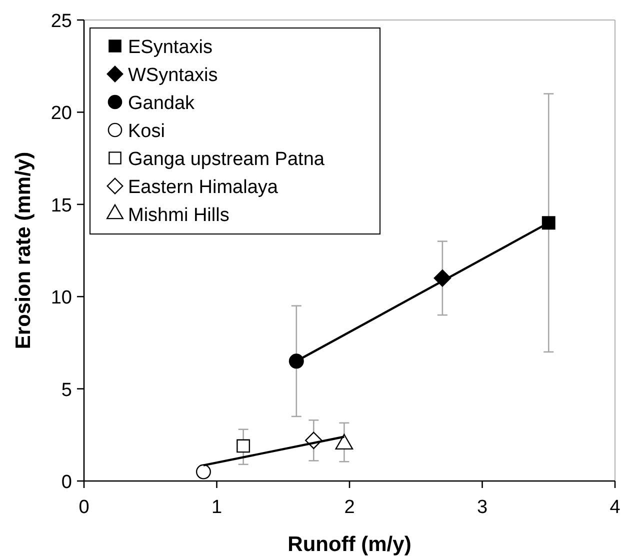 The image size is (637, 559). What do you see at coordinates (84, 507) in the screenshot?
I see `x-tick-label: 0` at bounding box center [84, 507].